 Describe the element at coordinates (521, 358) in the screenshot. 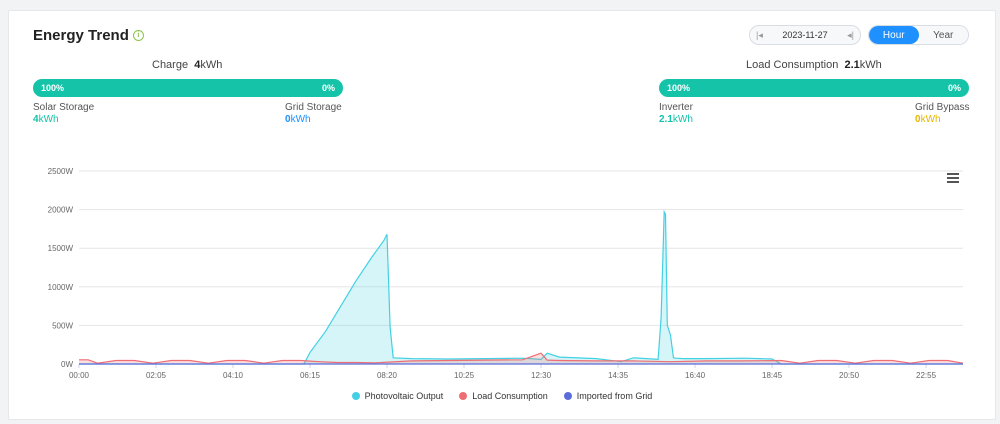

I see `load-series-line` at that location.